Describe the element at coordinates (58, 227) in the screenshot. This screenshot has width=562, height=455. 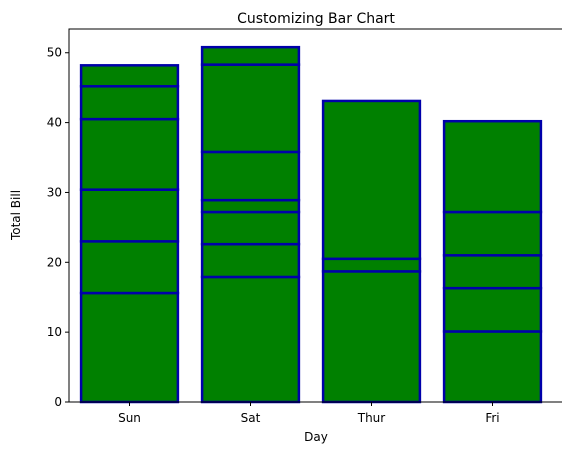
I see `y-axis: 0 10 20 30 40 50` at that location.